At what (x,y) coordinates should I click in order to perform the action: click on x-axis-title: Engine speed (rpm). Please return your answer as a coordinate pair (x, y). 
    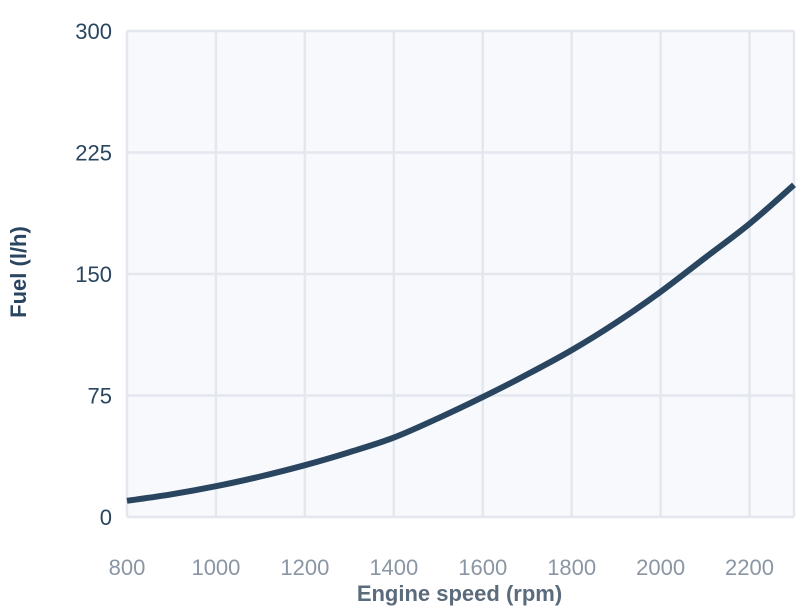
    Looking at the image, I should click on (459, 593).